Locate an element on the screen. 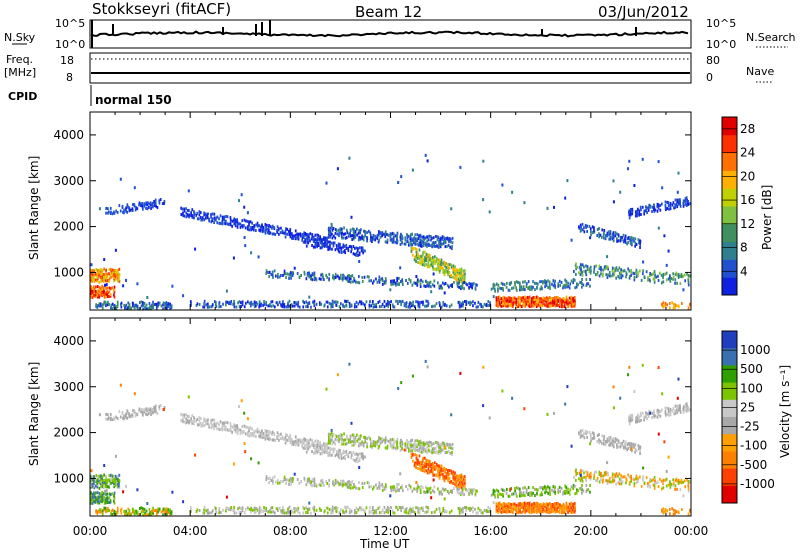  power-colorbar-tick-label: 12 is located at coordinates (747, 224).